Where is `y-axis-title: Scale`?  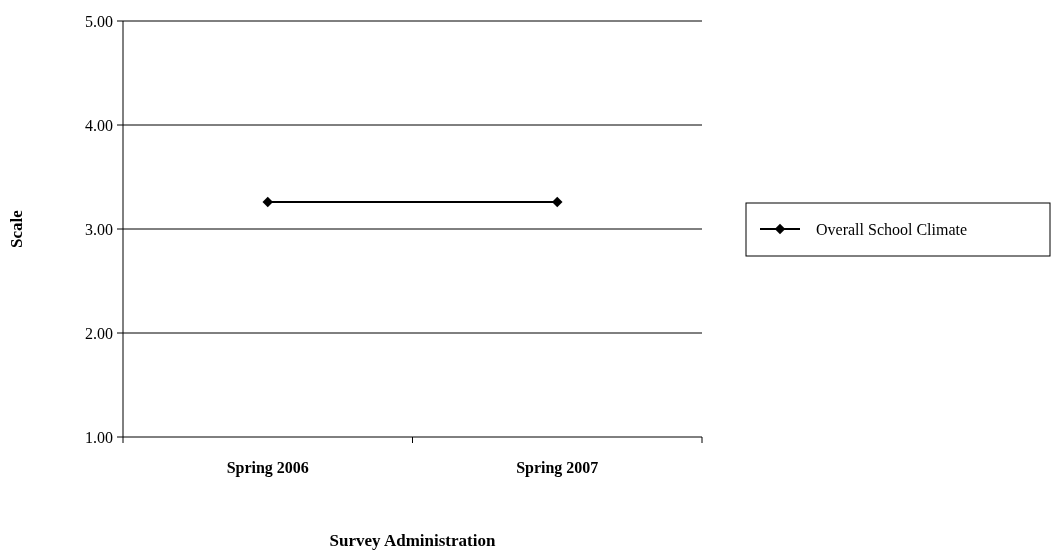 y-axis-title: Scale is located at coordinates (16, 228).